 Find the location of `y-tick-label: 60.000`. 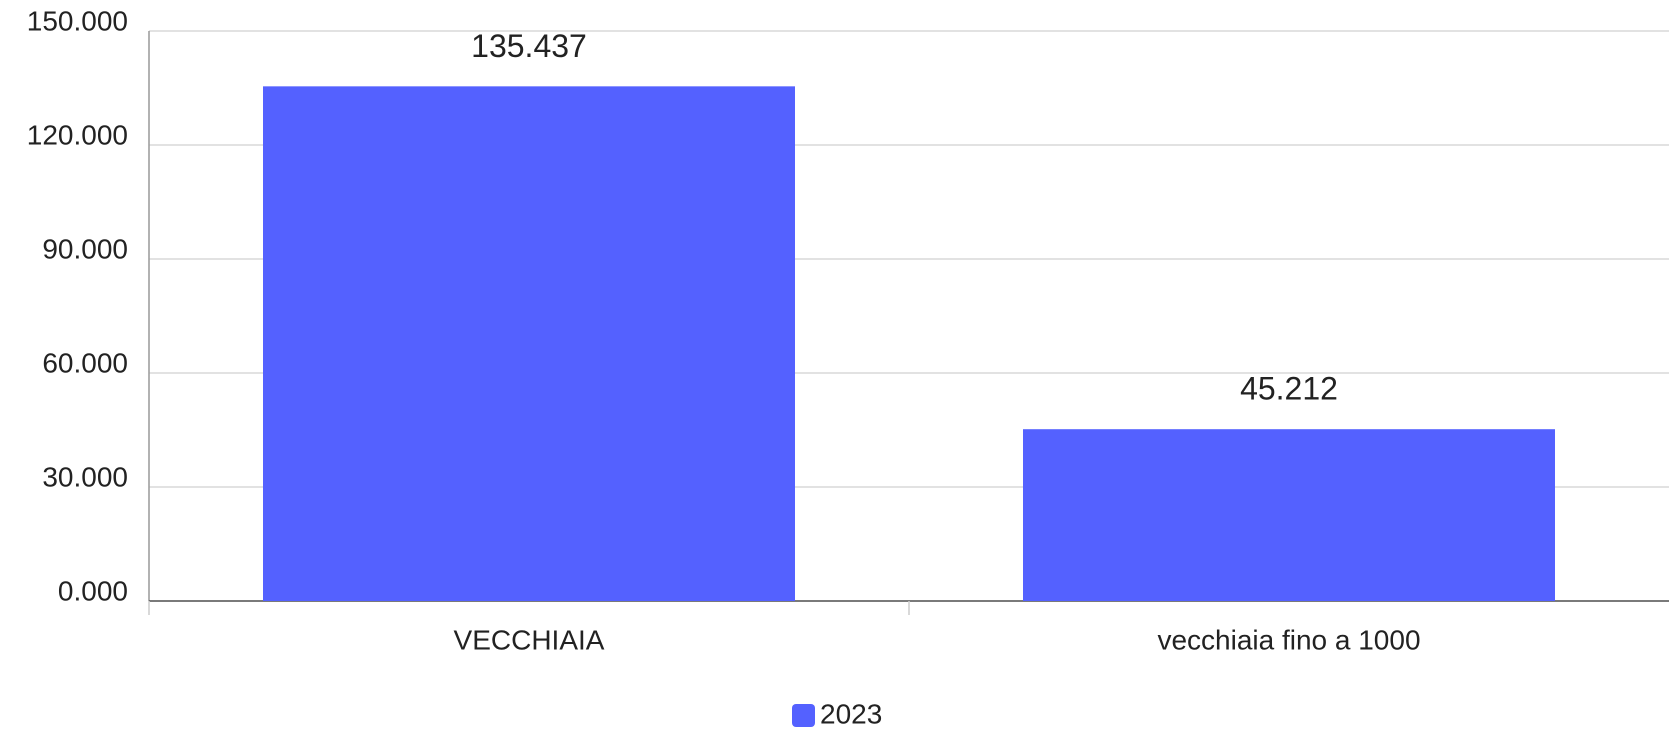

y-tick-label: 60.000 is located at coordinates (85, 362).